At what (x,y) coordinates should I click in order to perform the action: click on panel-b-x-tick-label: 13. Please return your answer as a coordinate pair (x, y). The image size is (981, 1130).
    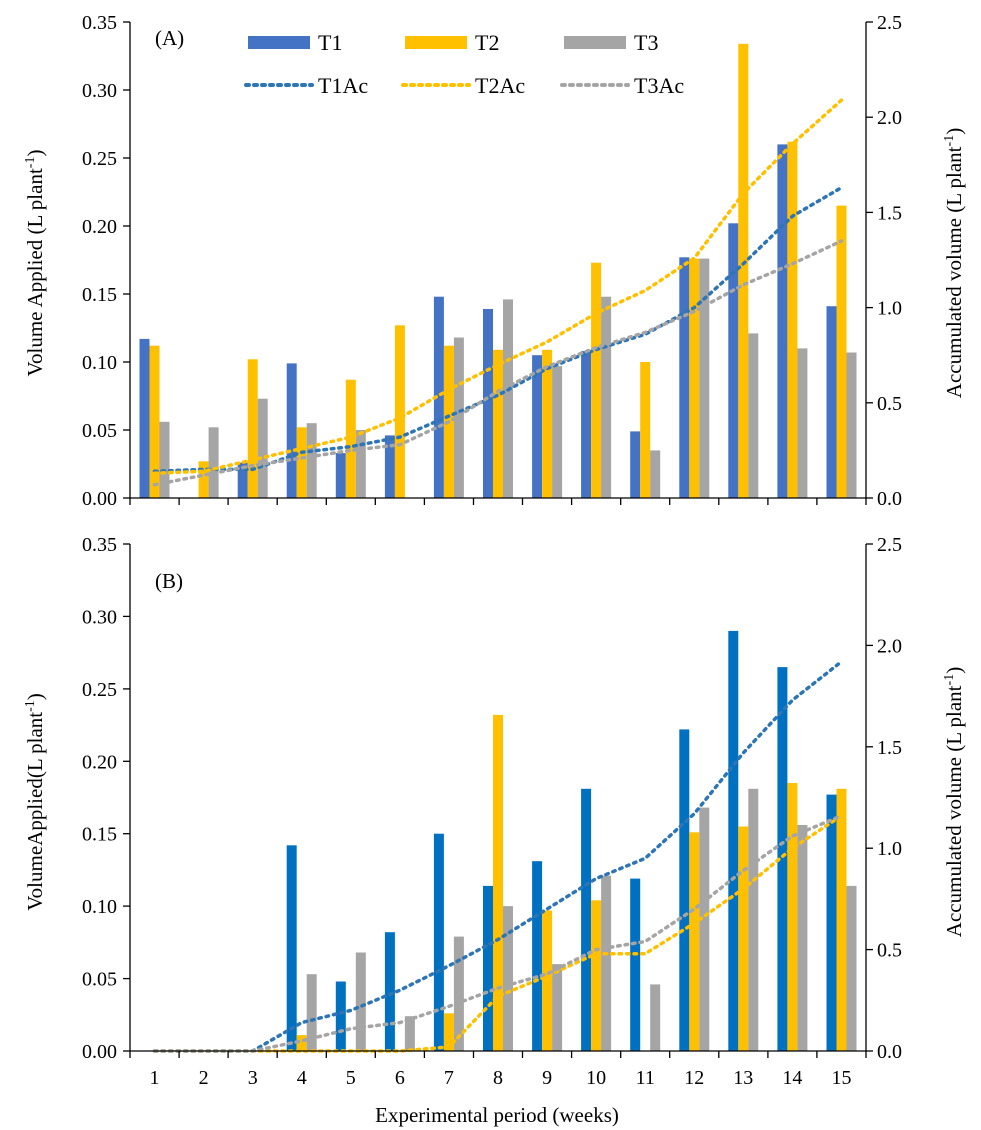
    Looking at the image, I should click on (743, 1078).